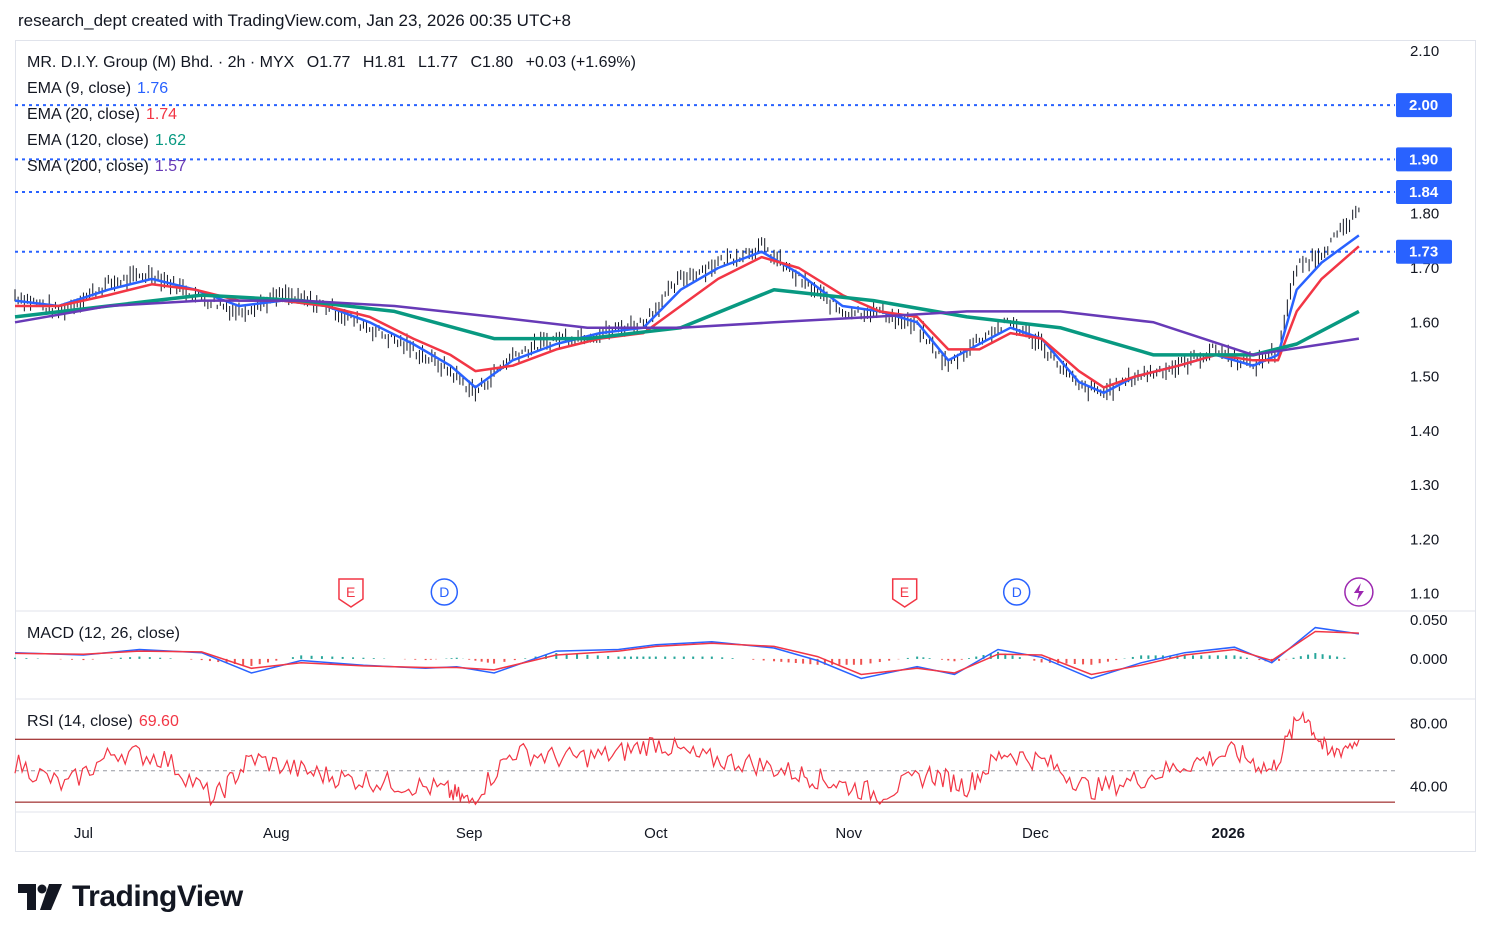 This screenshot has height=943, width=1491. What do you see at coordinates (83, 114) in the screenshot?
I see `ema20-label: EMA (20, close)` at bounding box center [83, 114].